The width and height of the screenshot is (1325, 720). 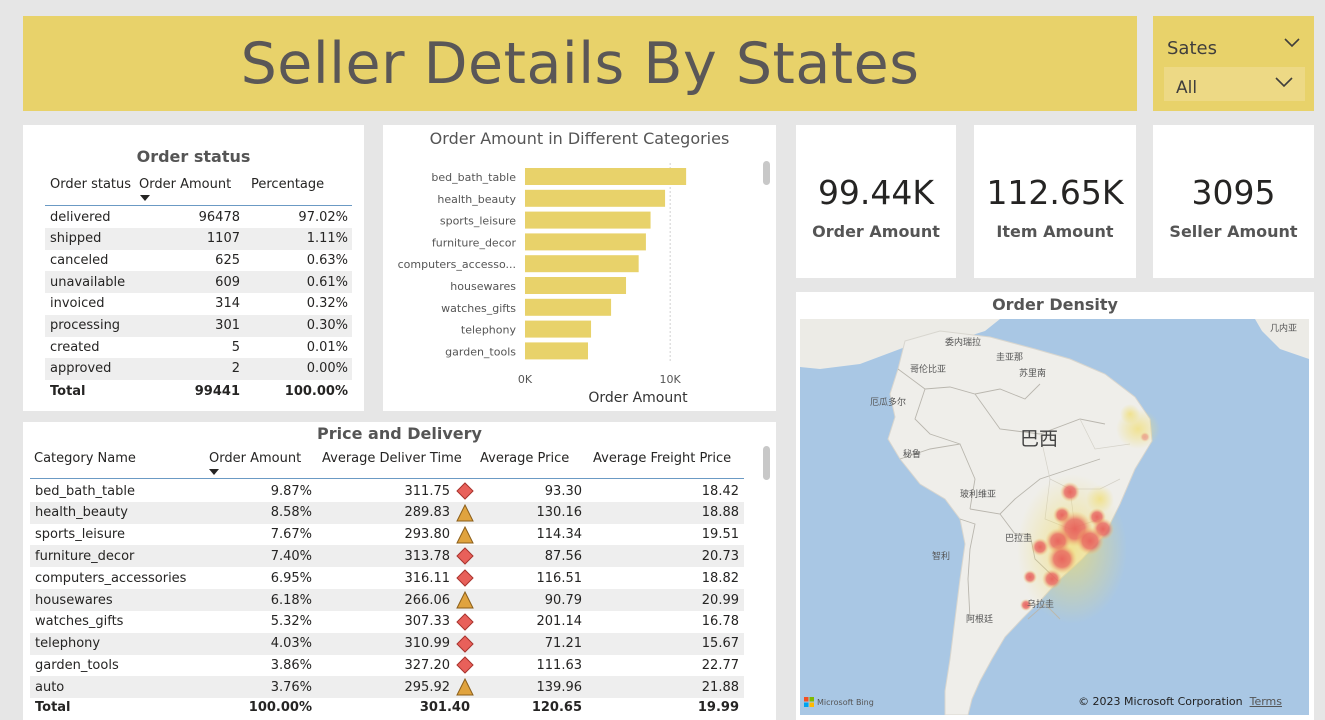 I want to click on map-terms-link: Terms, so click(x=1265, y=701).